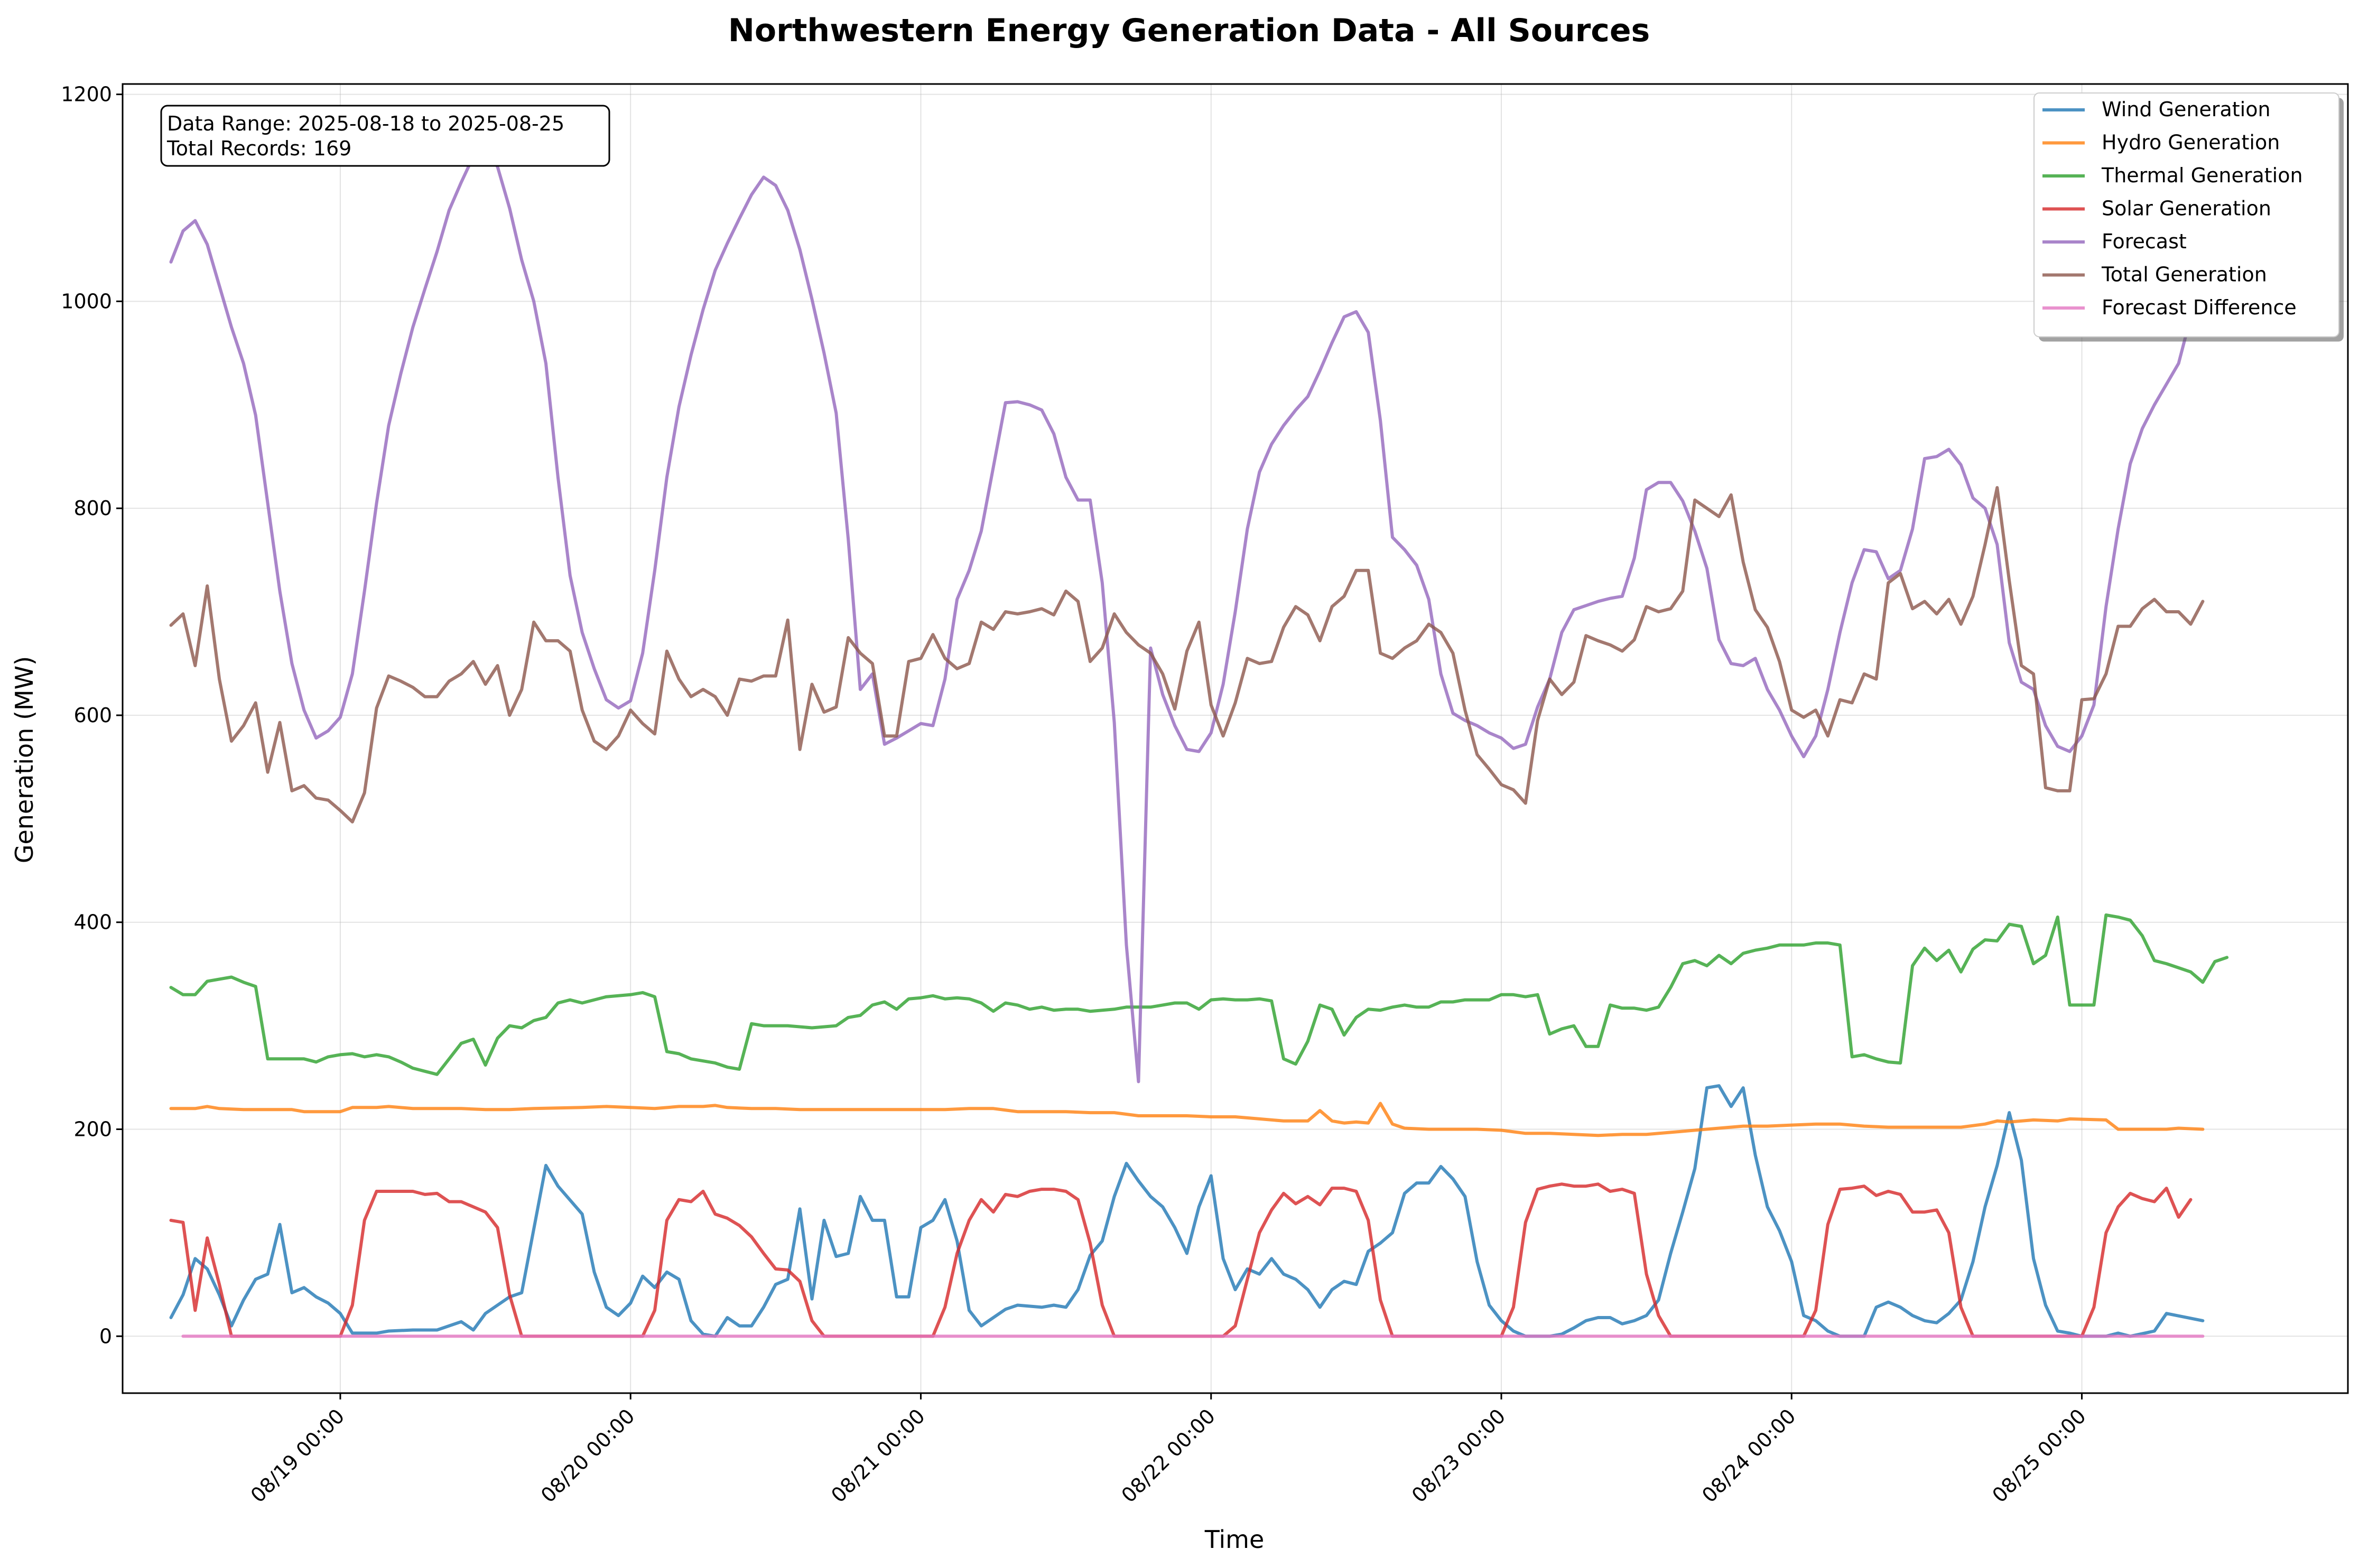 This screenshot has width=2359, height=1568. I want to click on series-line-wind-generation, so click(1187, 1211).